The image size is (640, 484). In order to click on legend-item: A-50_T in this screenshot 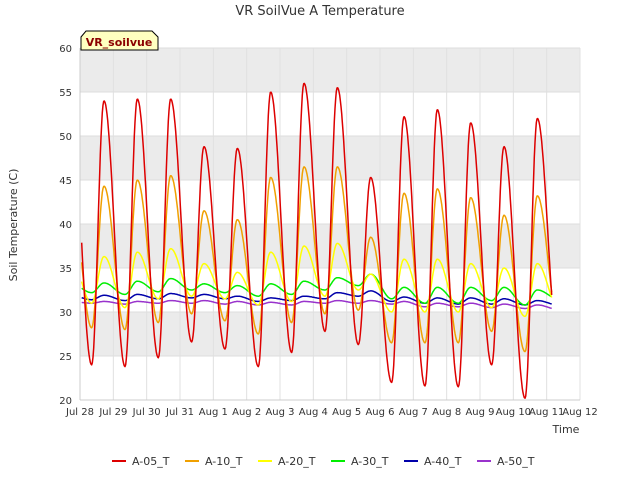, I will do `click(506, 461)`.